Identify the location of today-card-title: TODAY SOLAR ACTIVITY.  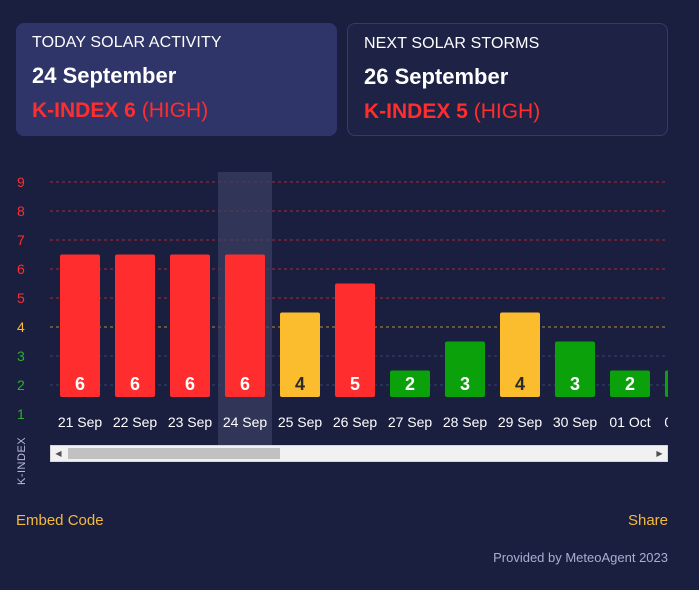
(127, 42).